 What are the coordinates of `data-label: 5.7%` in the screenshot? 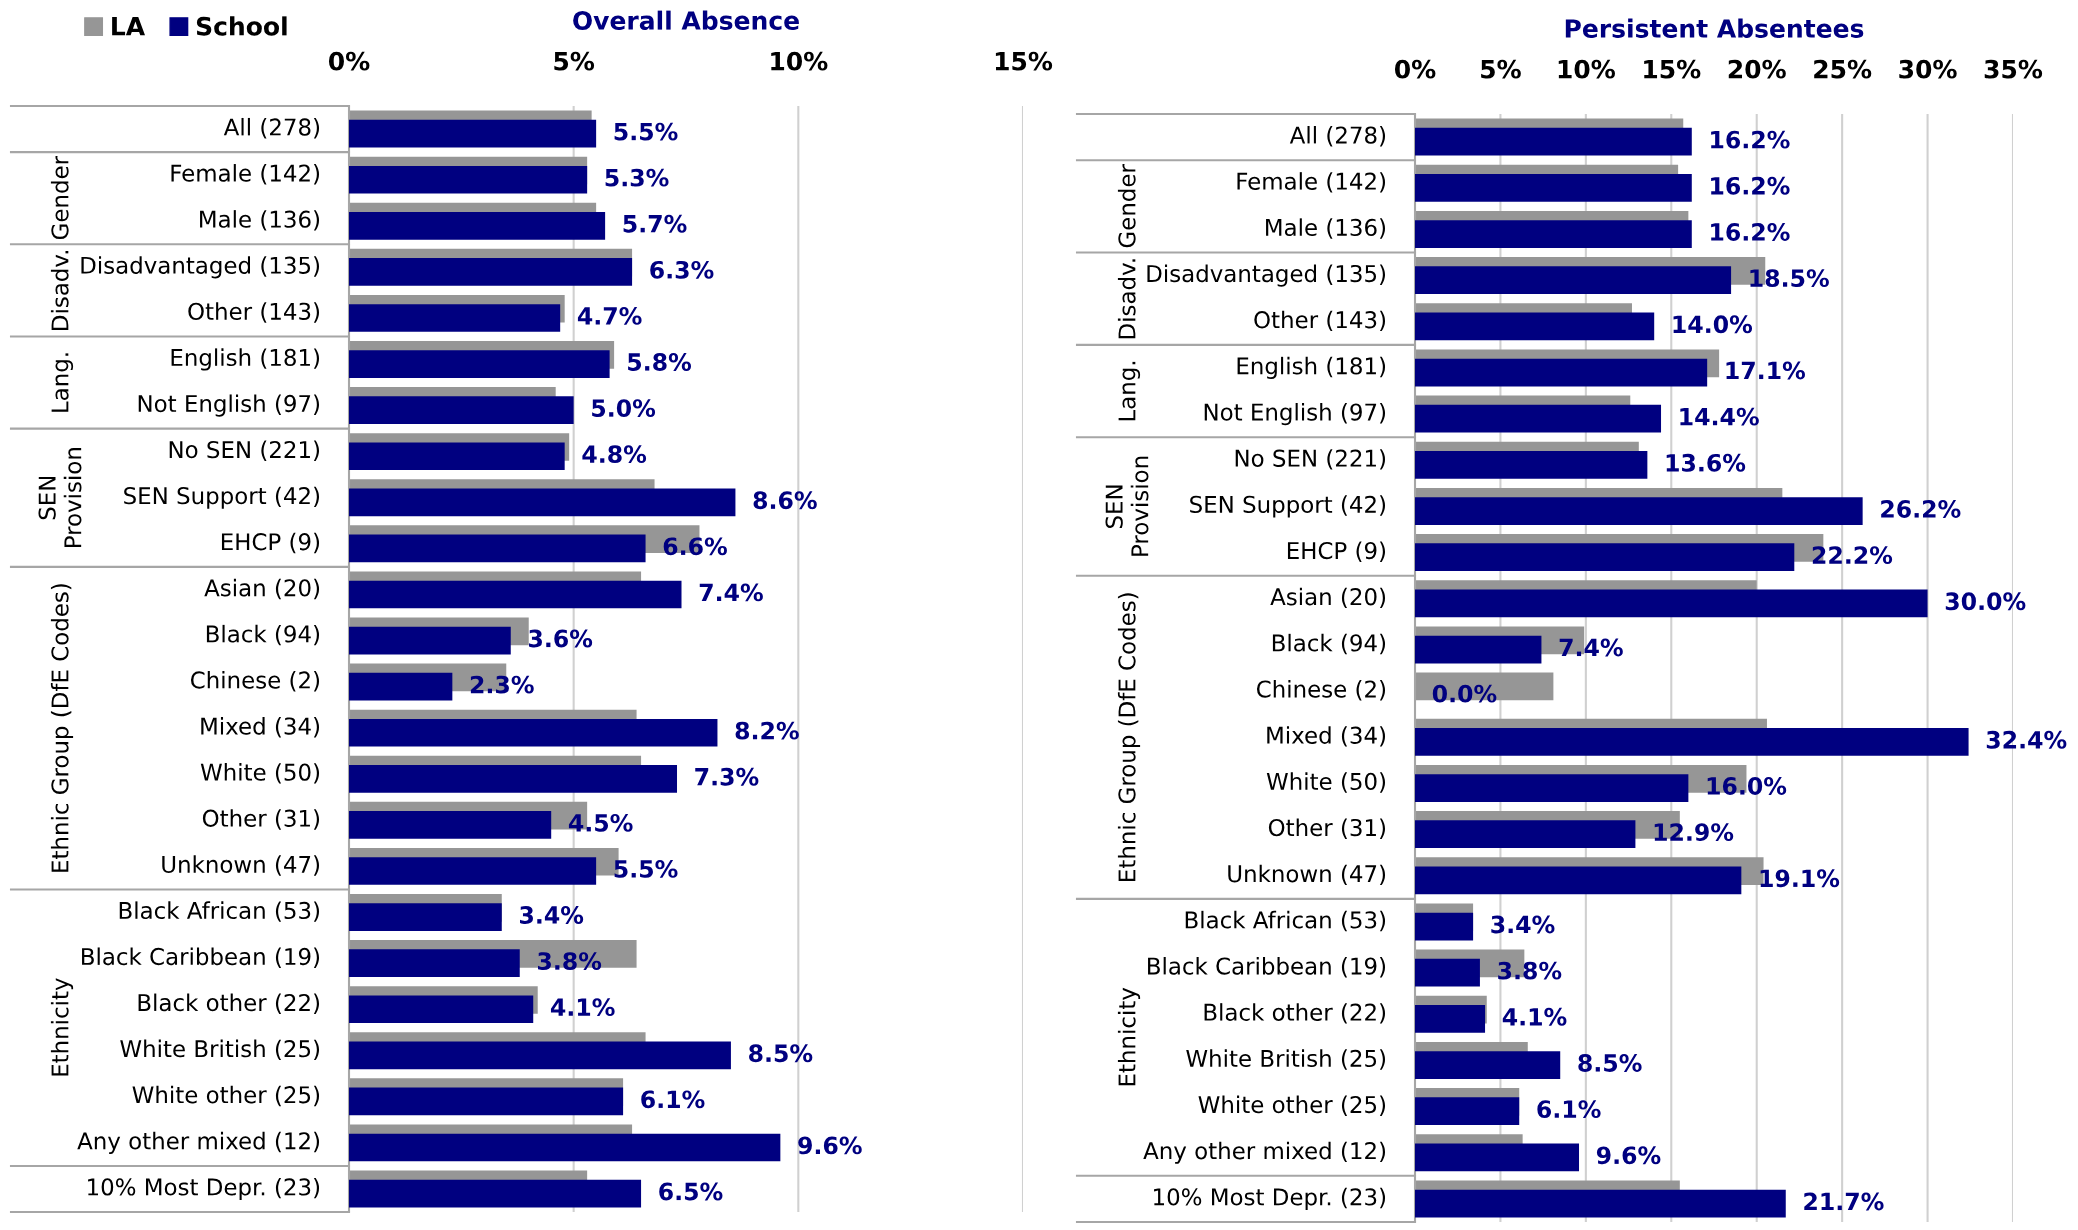 It's located at (655, 223).